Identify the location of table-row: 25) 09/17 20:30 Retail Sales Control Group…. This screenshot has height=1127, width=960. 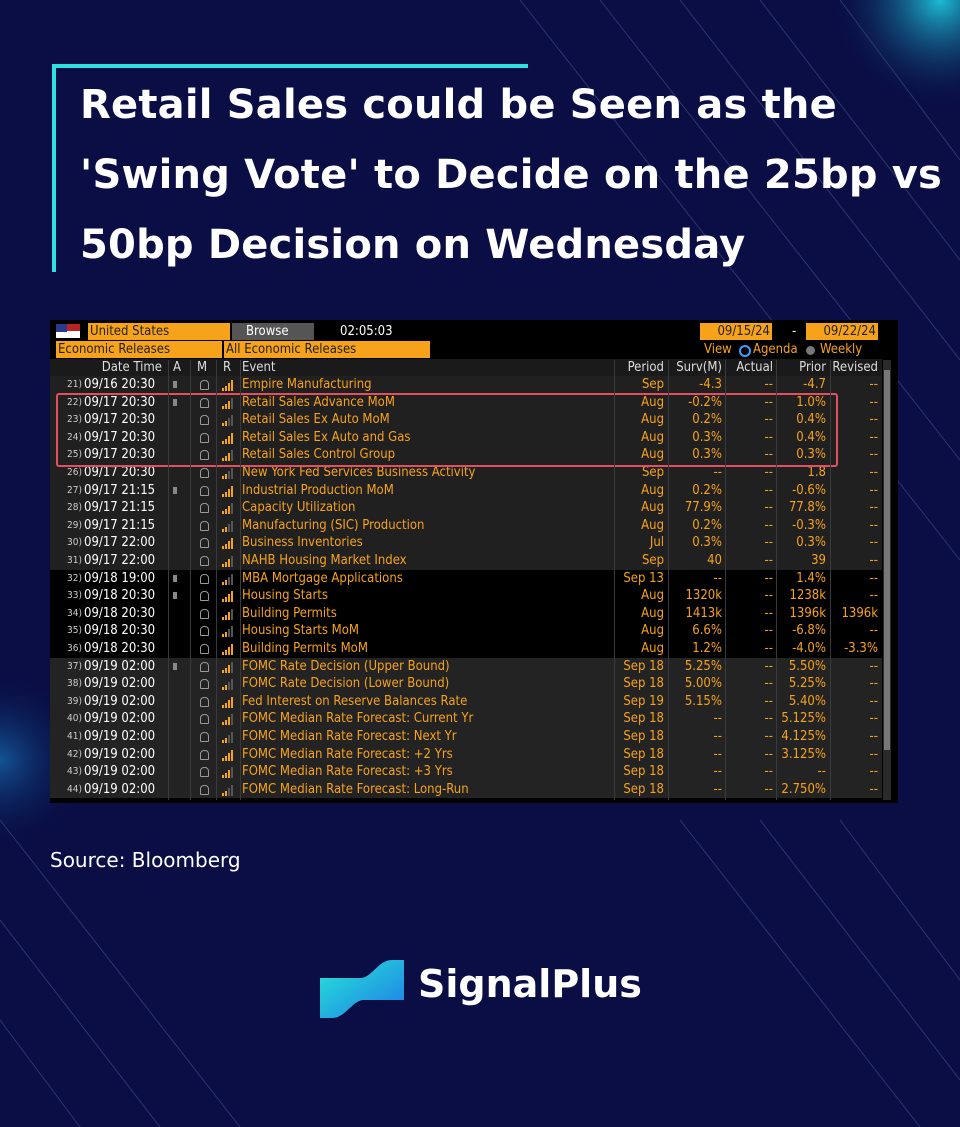
(466, 455).